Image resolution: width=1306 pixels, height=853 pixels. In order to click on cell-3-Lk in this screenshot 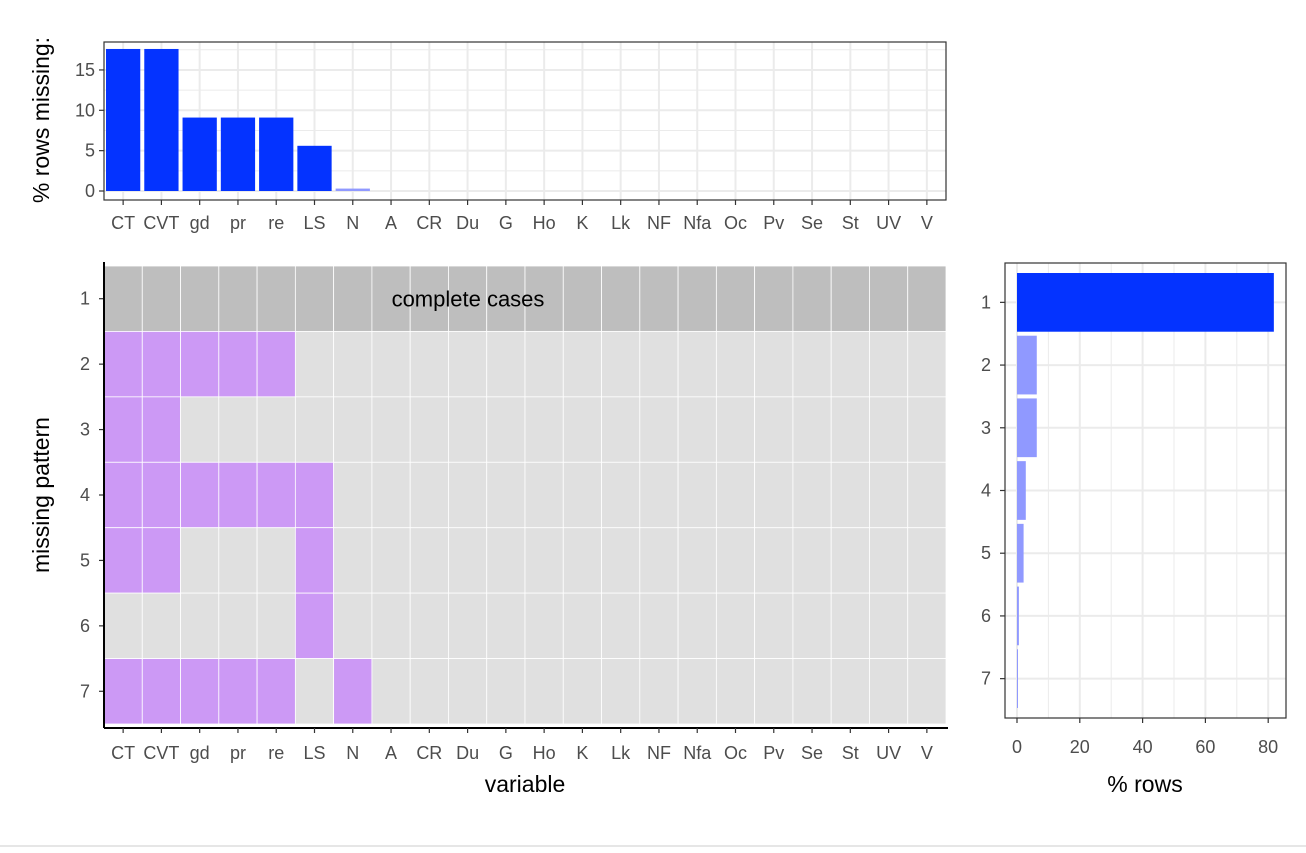, I will do `click(621, 429)`.